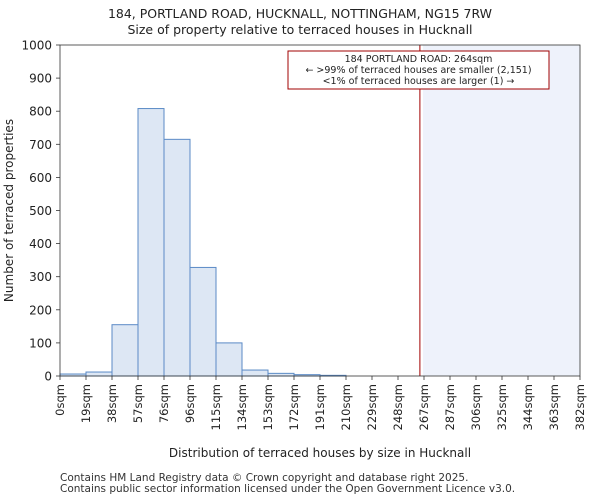 The image size is (600, 500). Describe the element at coordinates (40, 112) in the screenshot. I see `y-tick-label: 800` at that location.